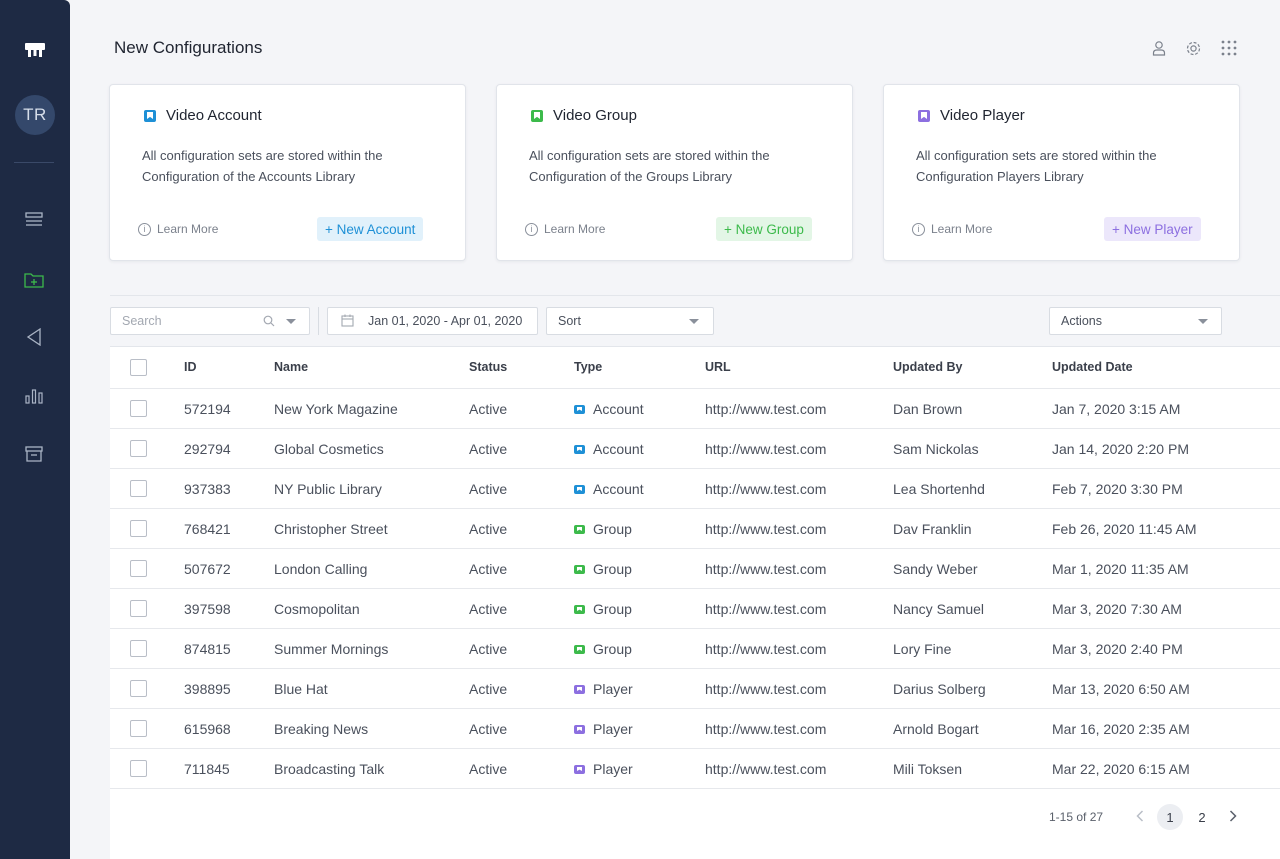 The width and height of the screenshot is (1280, 859). What do you see at coordinates (207, 409) in the screenshot?
I see `cell-id: 572194` at bounding box center [207, 409].